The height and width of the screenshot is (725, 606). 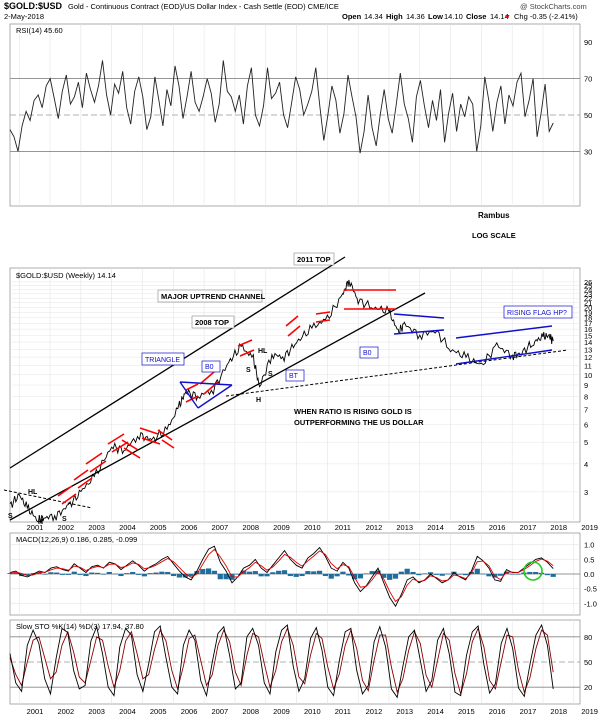 I want to click on rising-flag-bottom, so click(x=504, y=357).